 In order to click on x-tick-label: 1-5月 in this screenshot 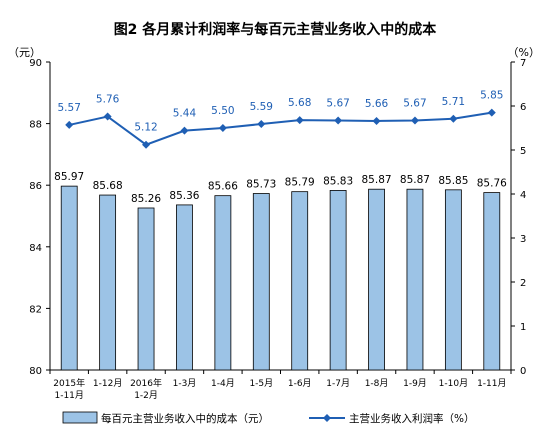, I will do `click(261, 383)`.